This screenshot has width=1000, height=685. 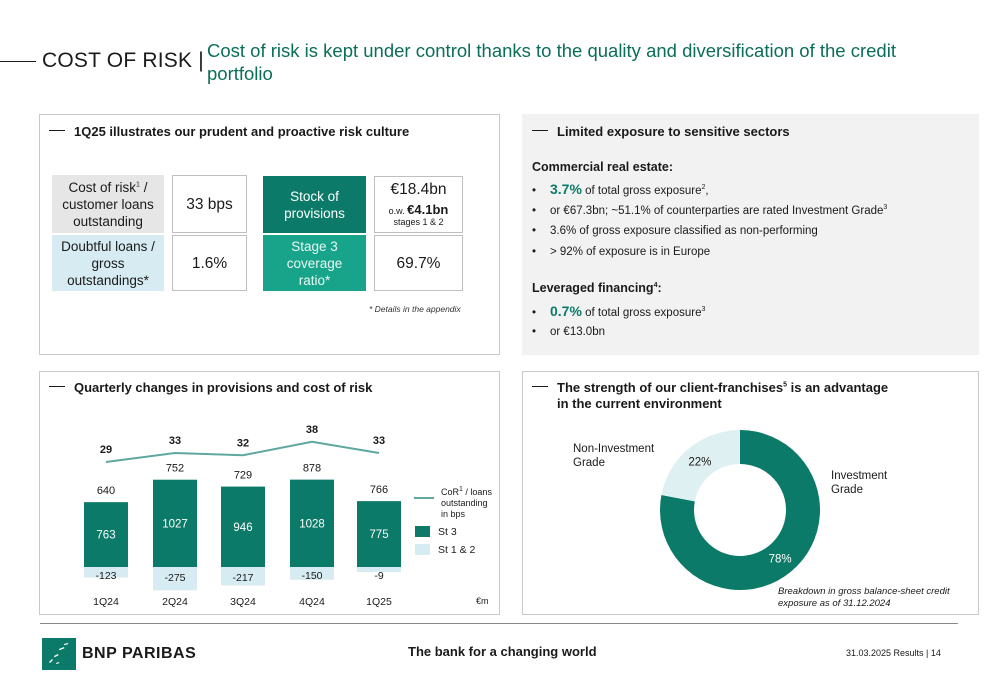 What do you see at coordinates (139, 653) in the screenshot?
I see `brand-logo-text: BNP PARIBAS` at bounding box center [139, 653].